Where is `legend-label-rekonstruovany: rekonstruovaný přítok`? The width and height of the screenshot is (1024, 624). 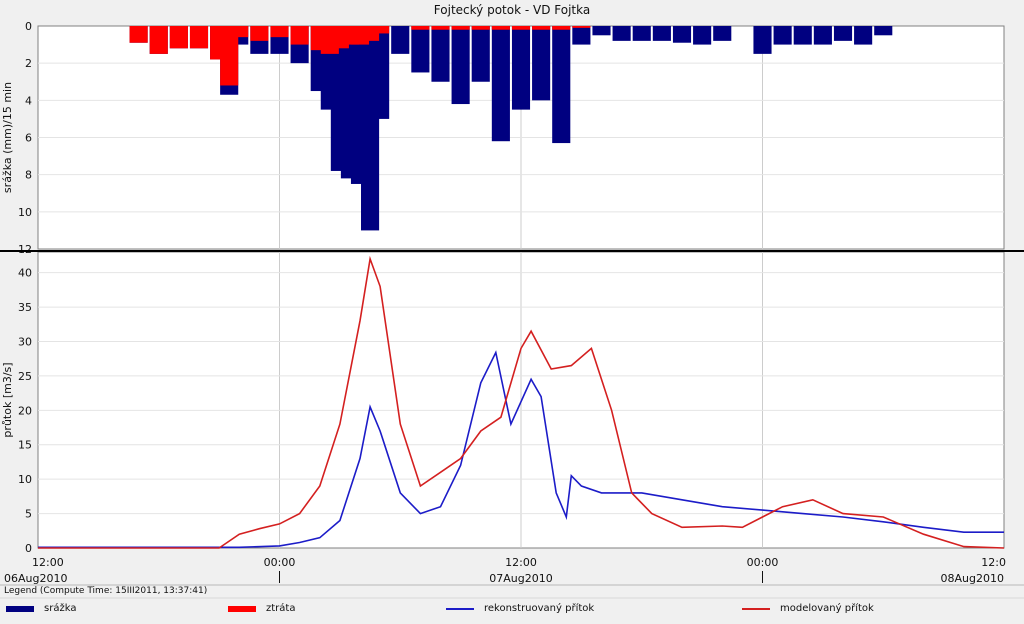 legend-label-rekonstruovany: rekonstruovaný přítok is located at coordinates (539, 608).